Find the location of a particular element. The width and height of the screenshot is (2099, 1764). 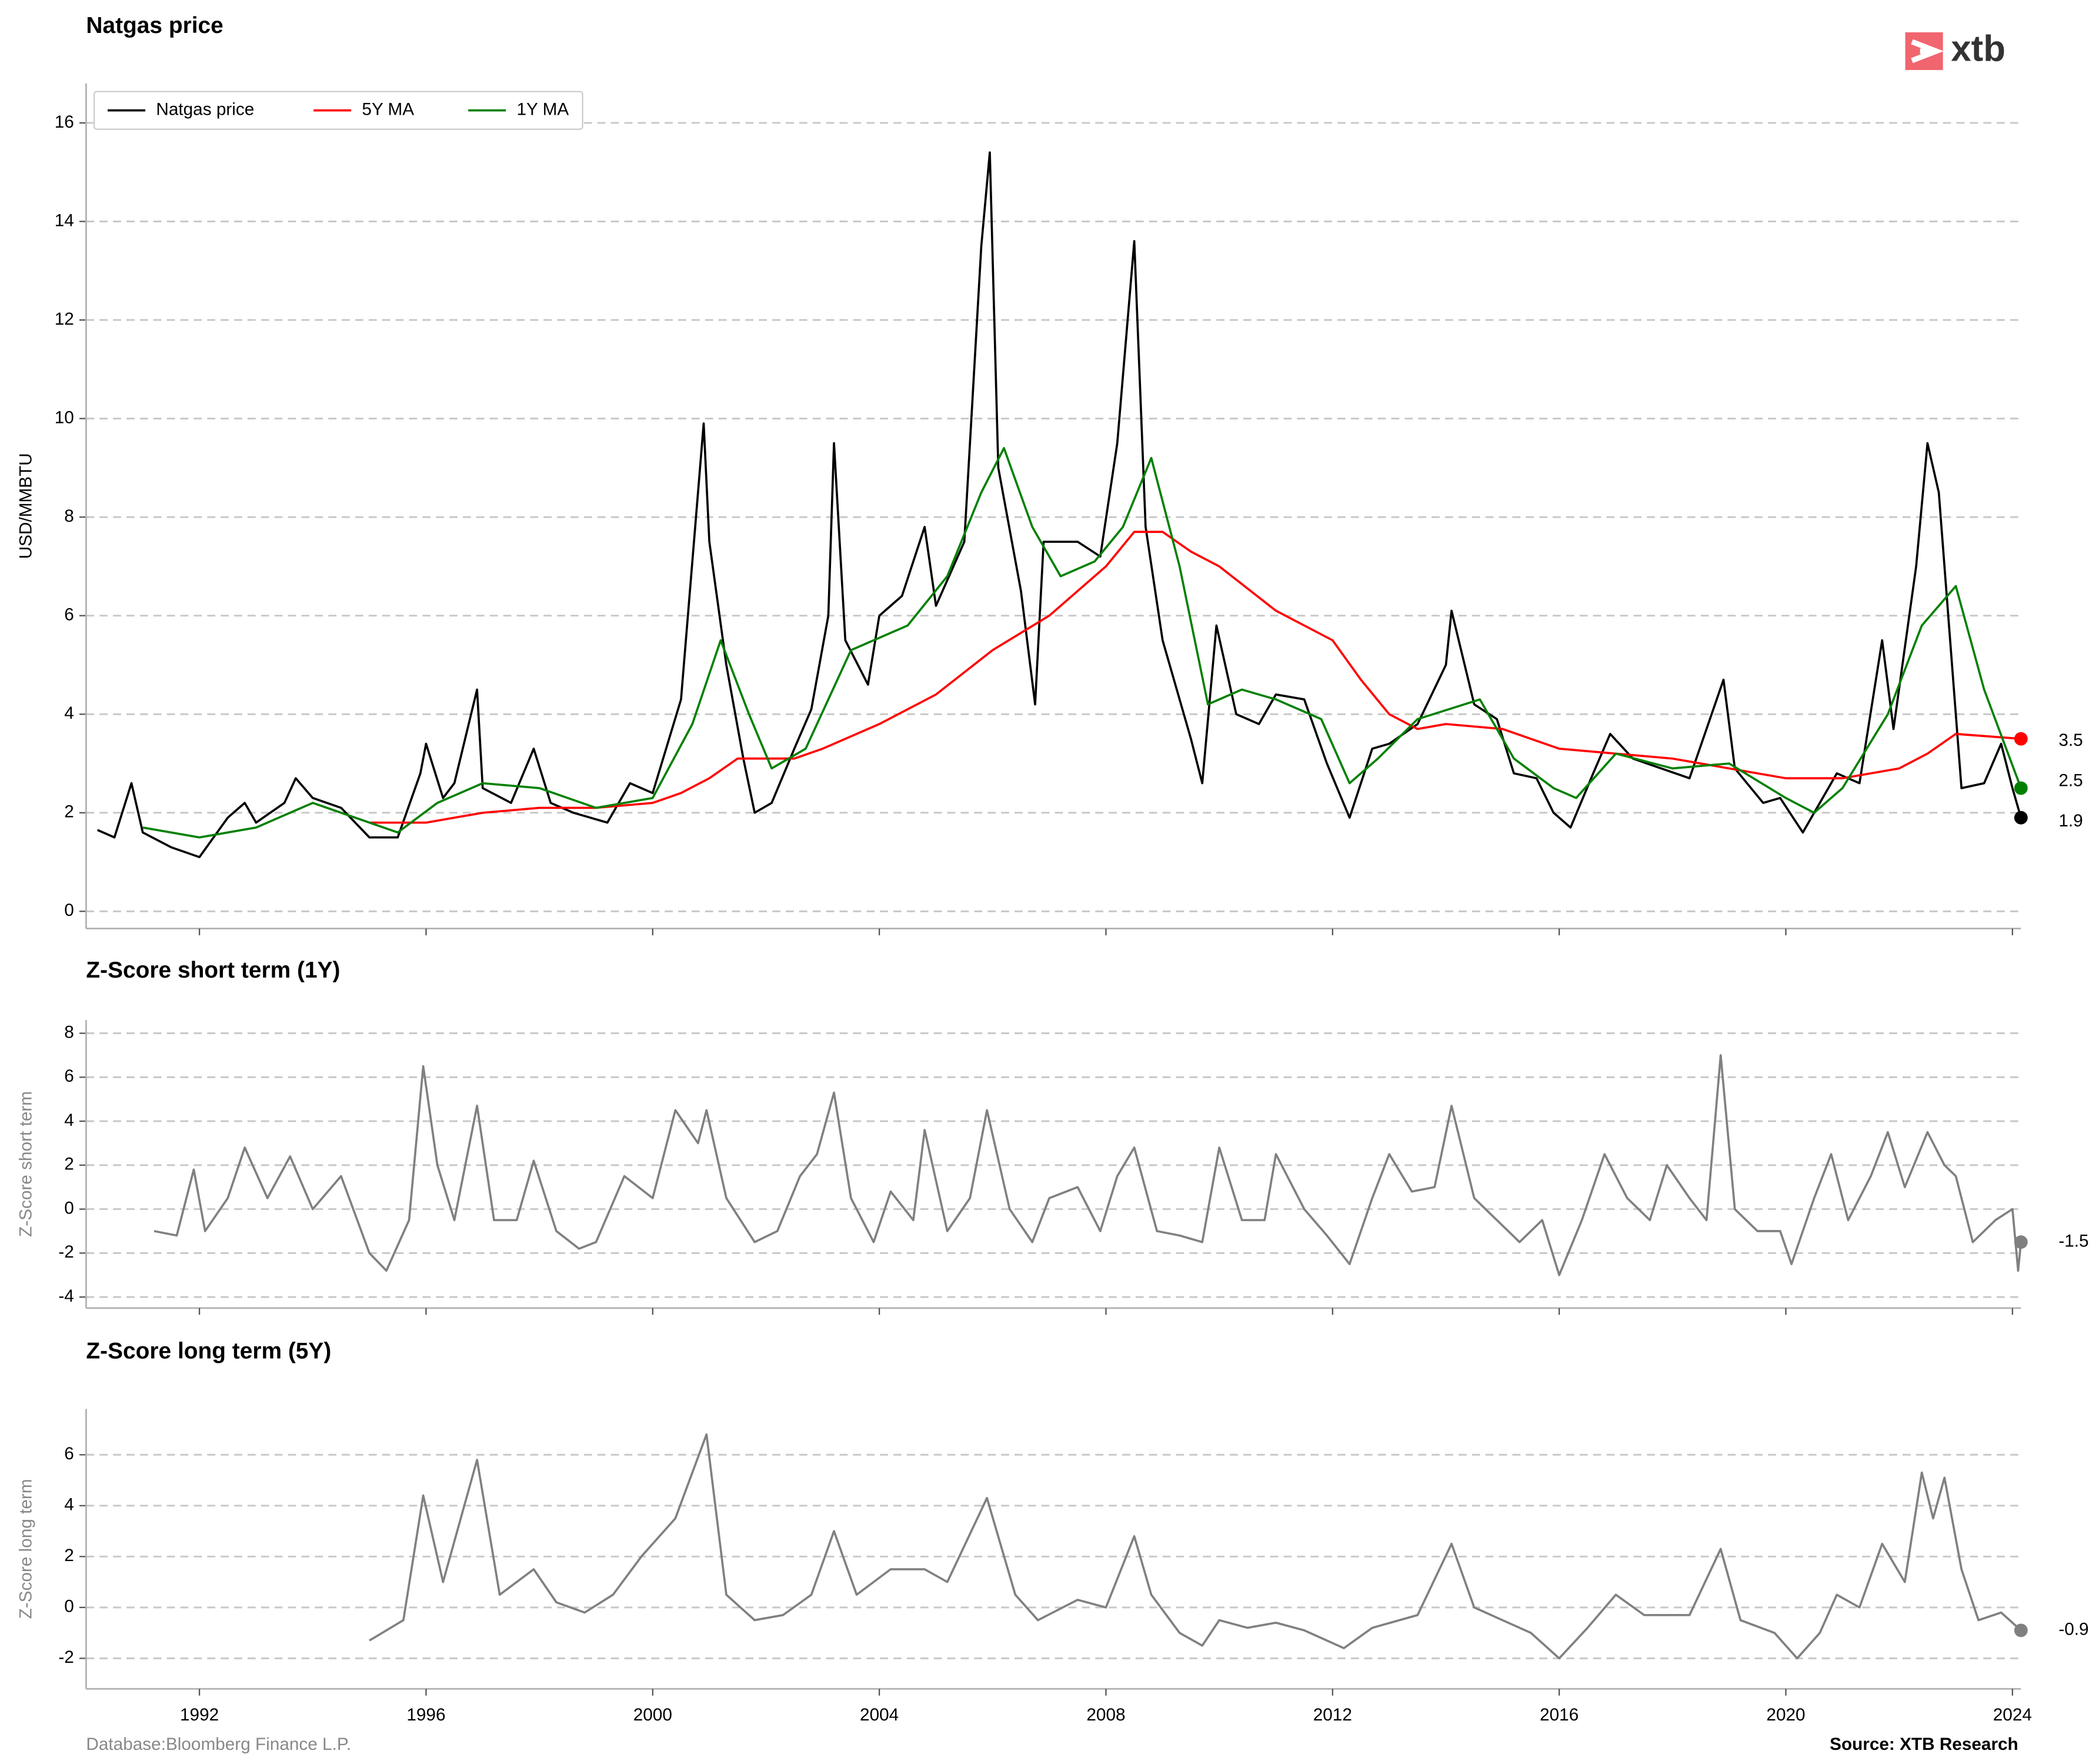

footer-source: Source: XTB Research is located at coordinates (1924, 1744).